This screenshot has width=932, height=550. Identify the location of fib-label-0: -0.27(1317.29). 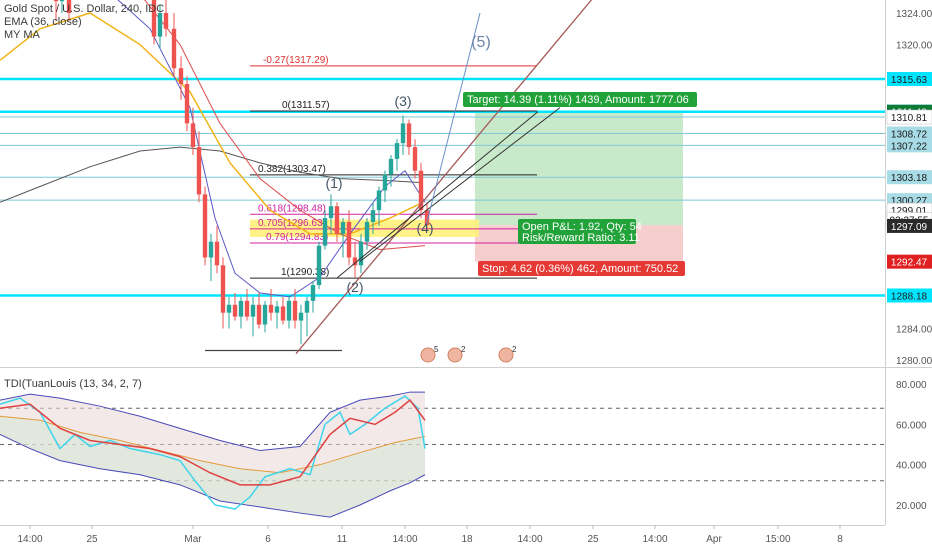
(296, 60).